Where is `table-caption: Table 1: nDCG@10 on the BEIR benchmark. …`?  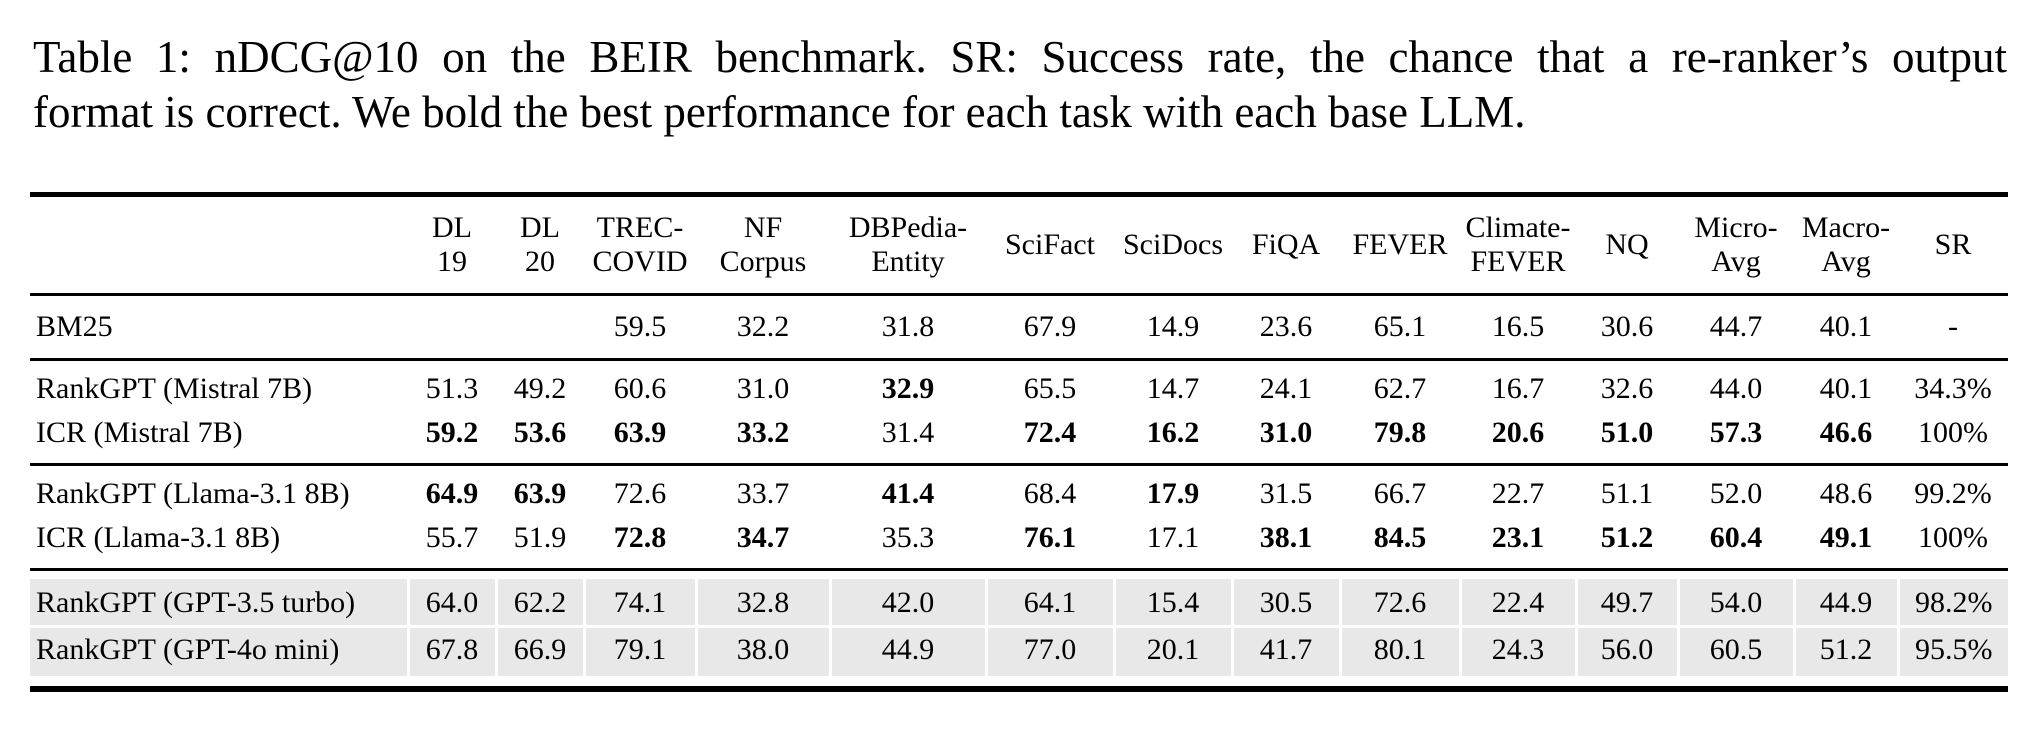
table-caption: Table 1: nDCG@10 on the BEIR benchmark. … is located at coordinates (1020, 85).